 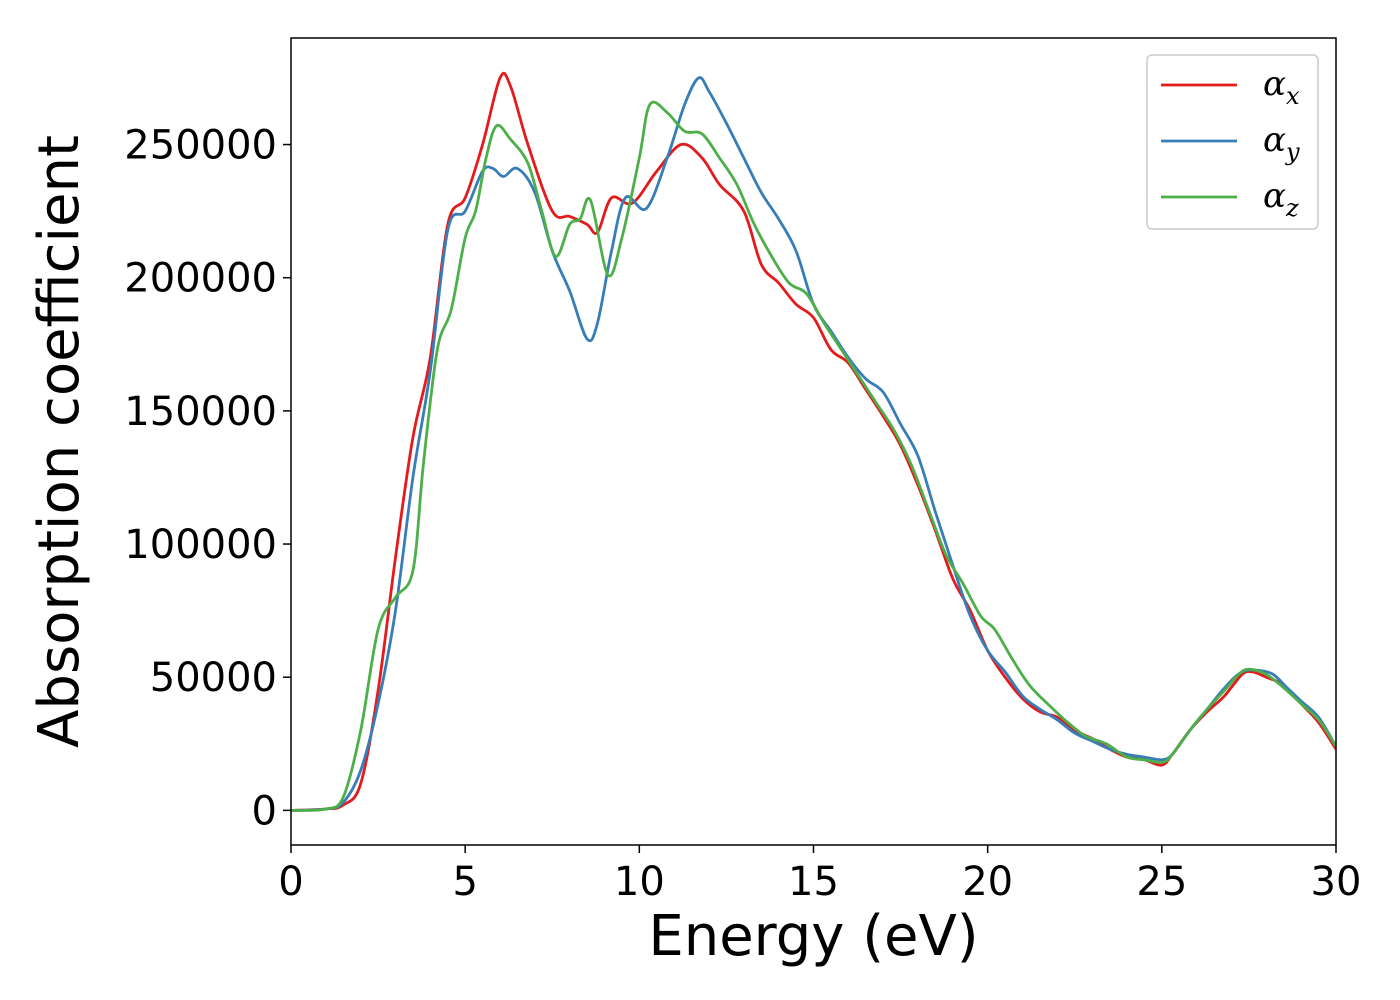 I want to click on x-tick-label: 10, so click(x=639, y=882).